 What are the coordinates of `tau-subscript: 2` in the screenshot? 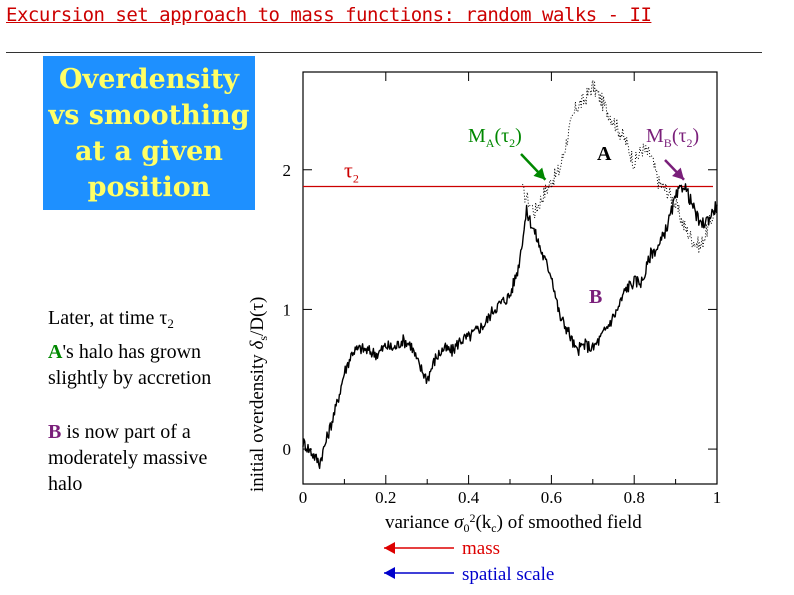 It's located at (170, 323).